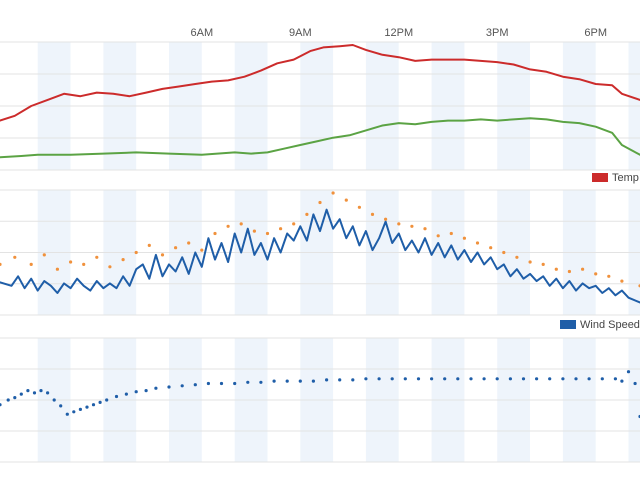 Image resolution: width=640 pixels, height=480 pixels. I want to click on legend-label: Wind Speed, so click(610, 325).